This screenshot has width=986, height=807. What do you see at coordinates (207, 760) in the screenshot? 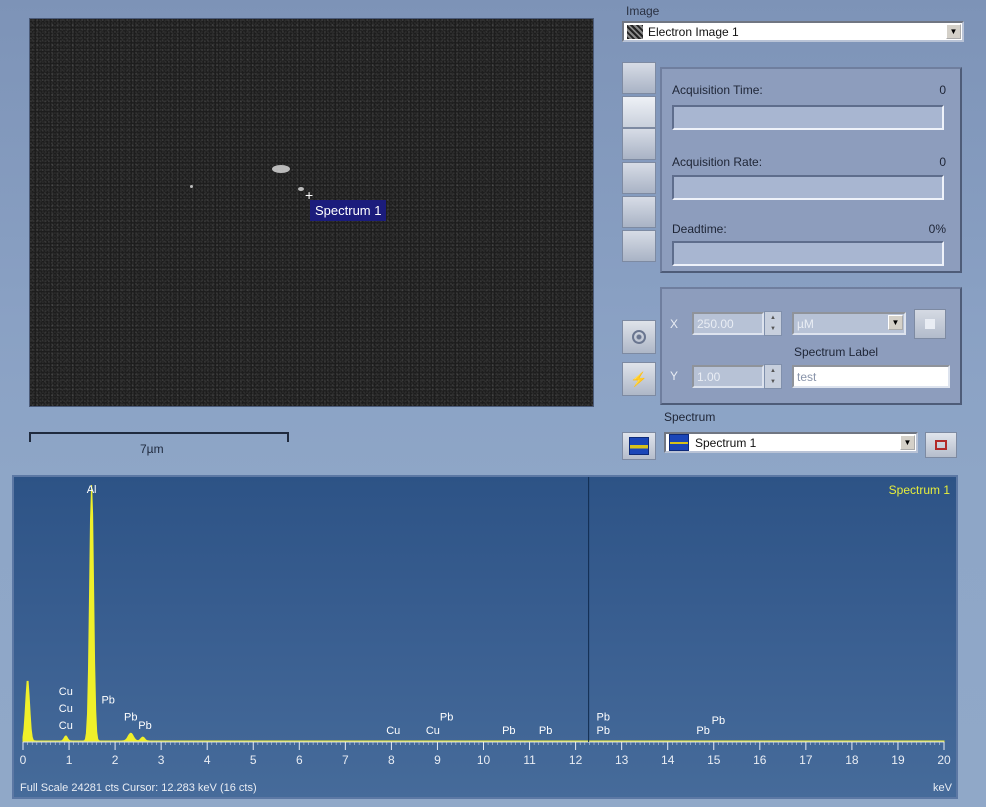
I see `x-axis-tick-label: 4` at bounding box center [207, 760].